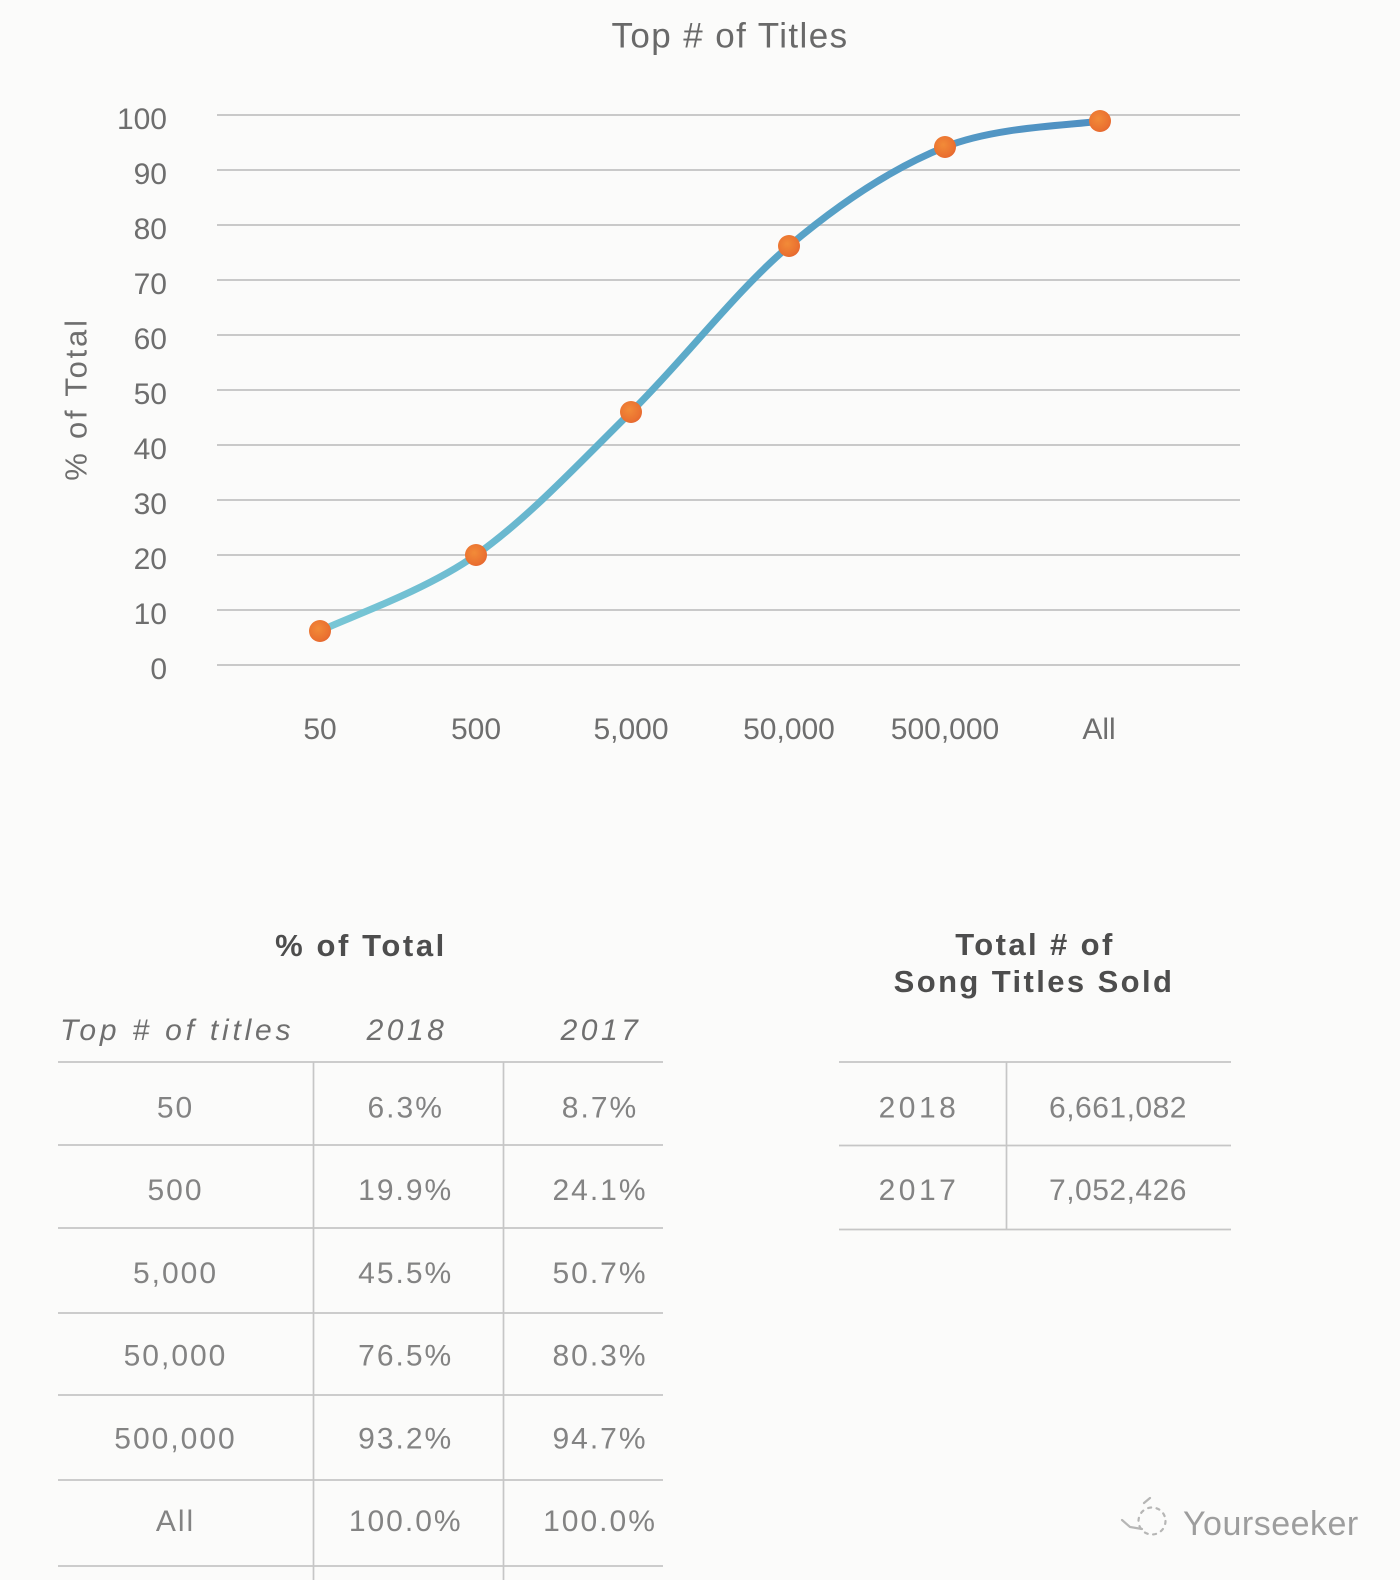 This screenshot has height=1580, width=1400. I want to click on svg-text: Top # of Titles, so click(730, 36).